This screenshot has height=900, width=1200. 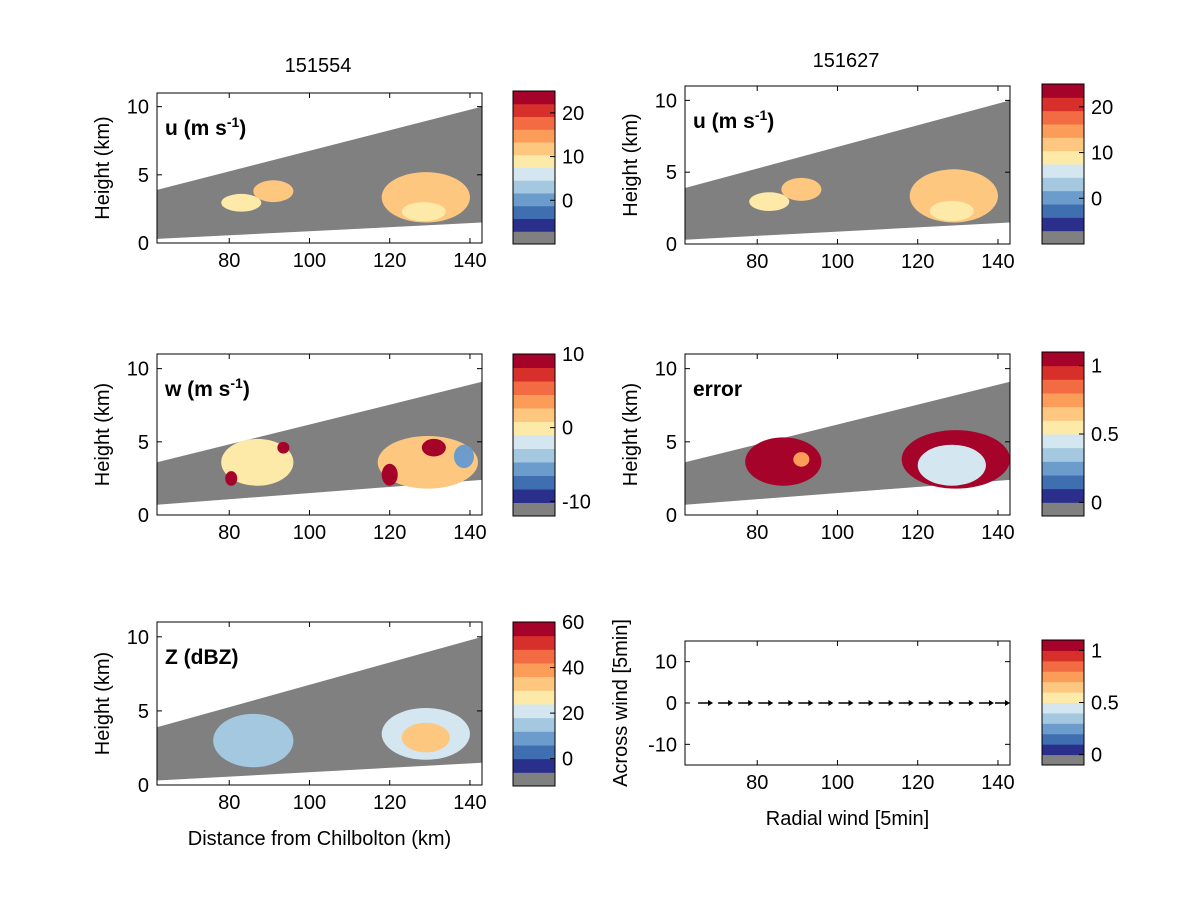 What do you see at coordinates (1105, 704) in the screenshot?
I see `colorbar-tick-label: 0.5` at bounding box center [1105, 704].